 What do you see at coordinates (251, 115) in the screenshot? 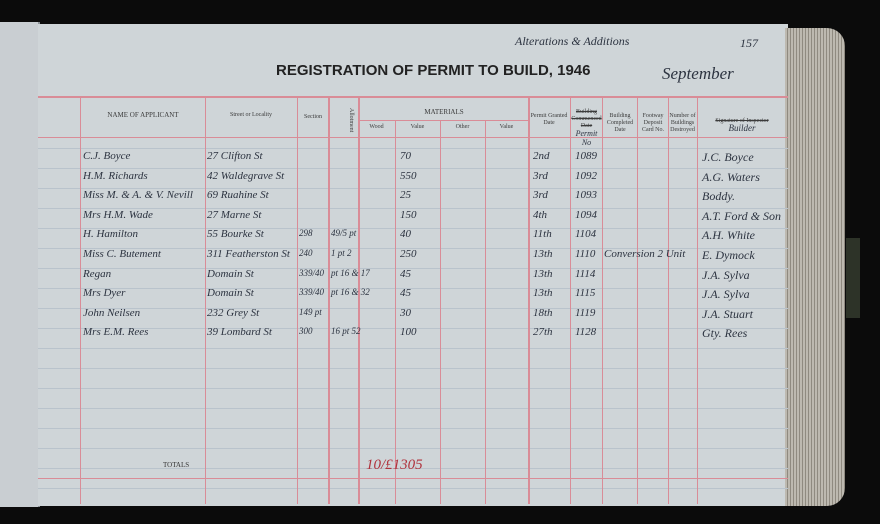
I see `header-street: Street or Locality` at bounding box center [251, 115].